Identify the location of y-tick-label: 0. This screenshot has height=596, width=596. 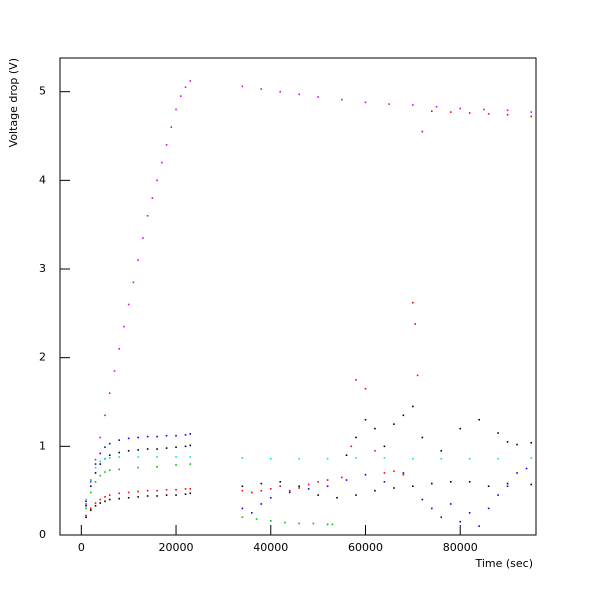
(42, 534).